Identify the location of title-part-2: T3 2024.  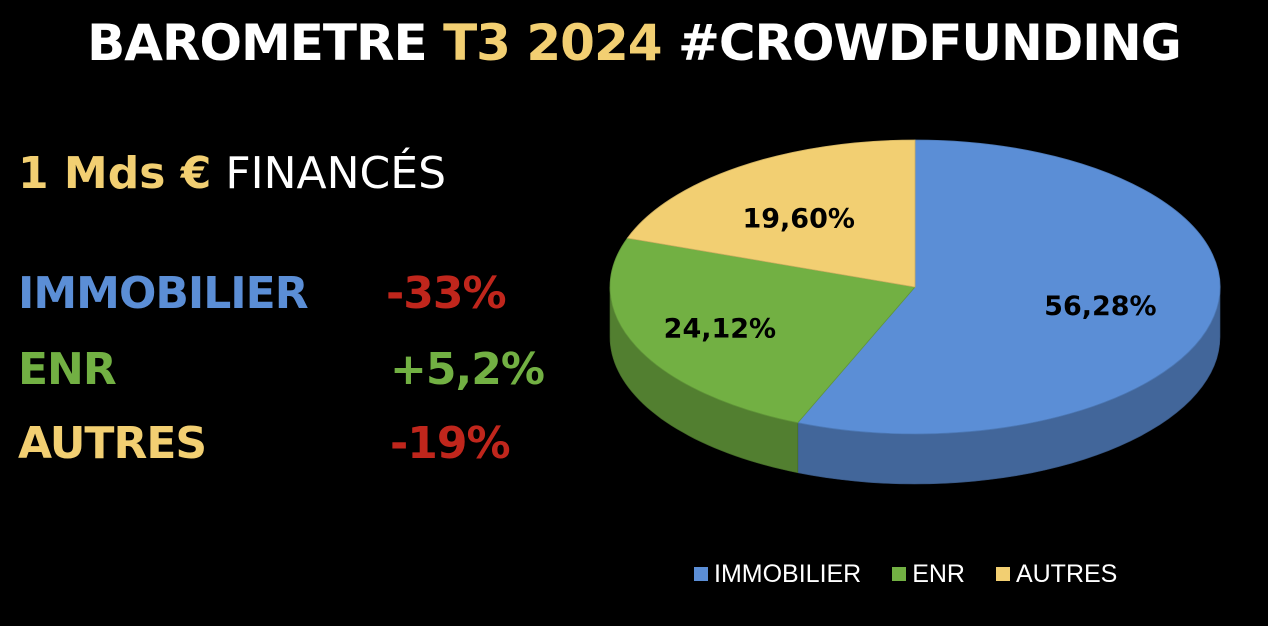
(552, 43).